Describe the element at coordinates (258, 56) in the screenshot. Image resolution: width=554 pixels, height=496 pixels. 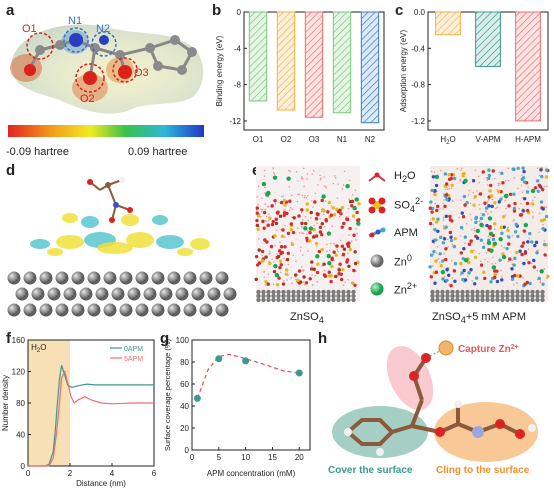
I see `bar-o1` at that location.